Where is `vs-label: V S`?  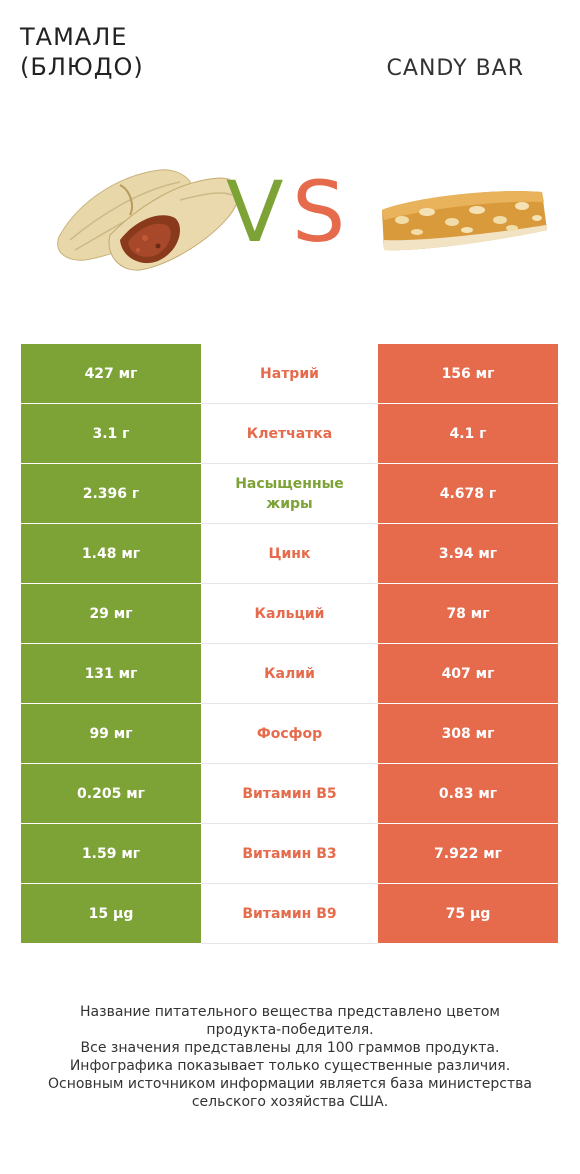 vs-label: V S is located at coordinates (291, 212).